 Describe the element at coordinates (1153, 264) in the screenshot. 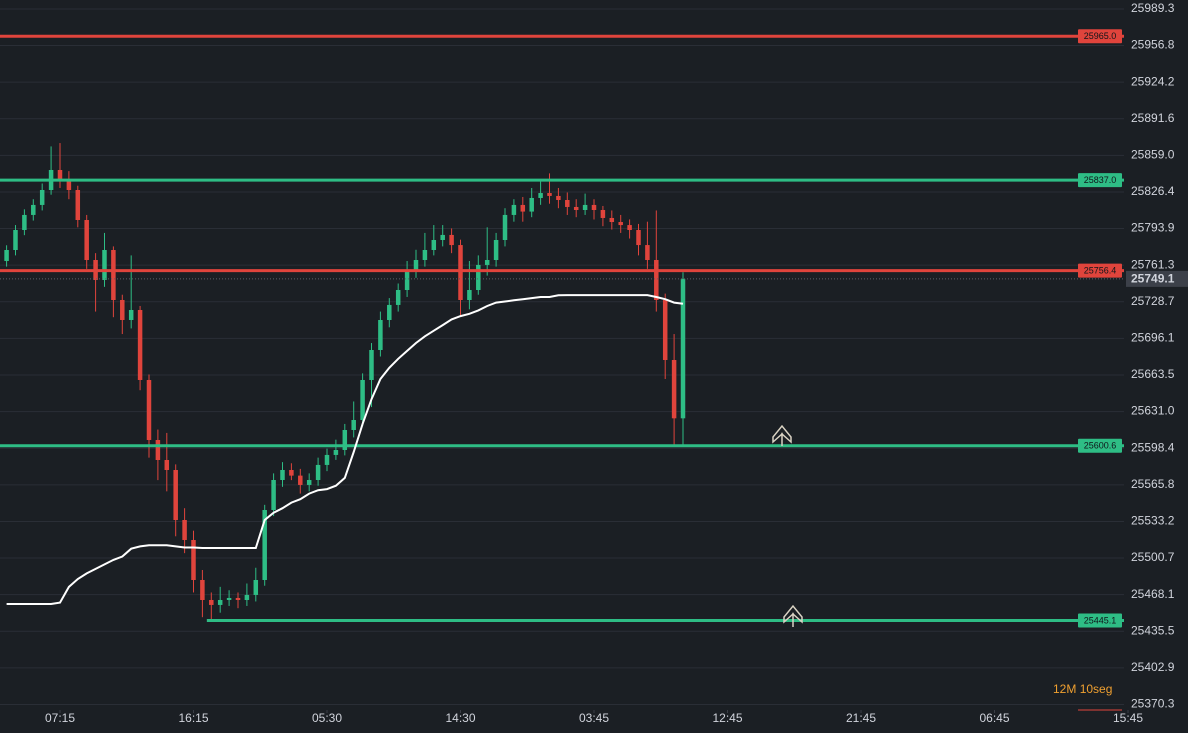

I see `y-tick-label: 25761.3` at that location.